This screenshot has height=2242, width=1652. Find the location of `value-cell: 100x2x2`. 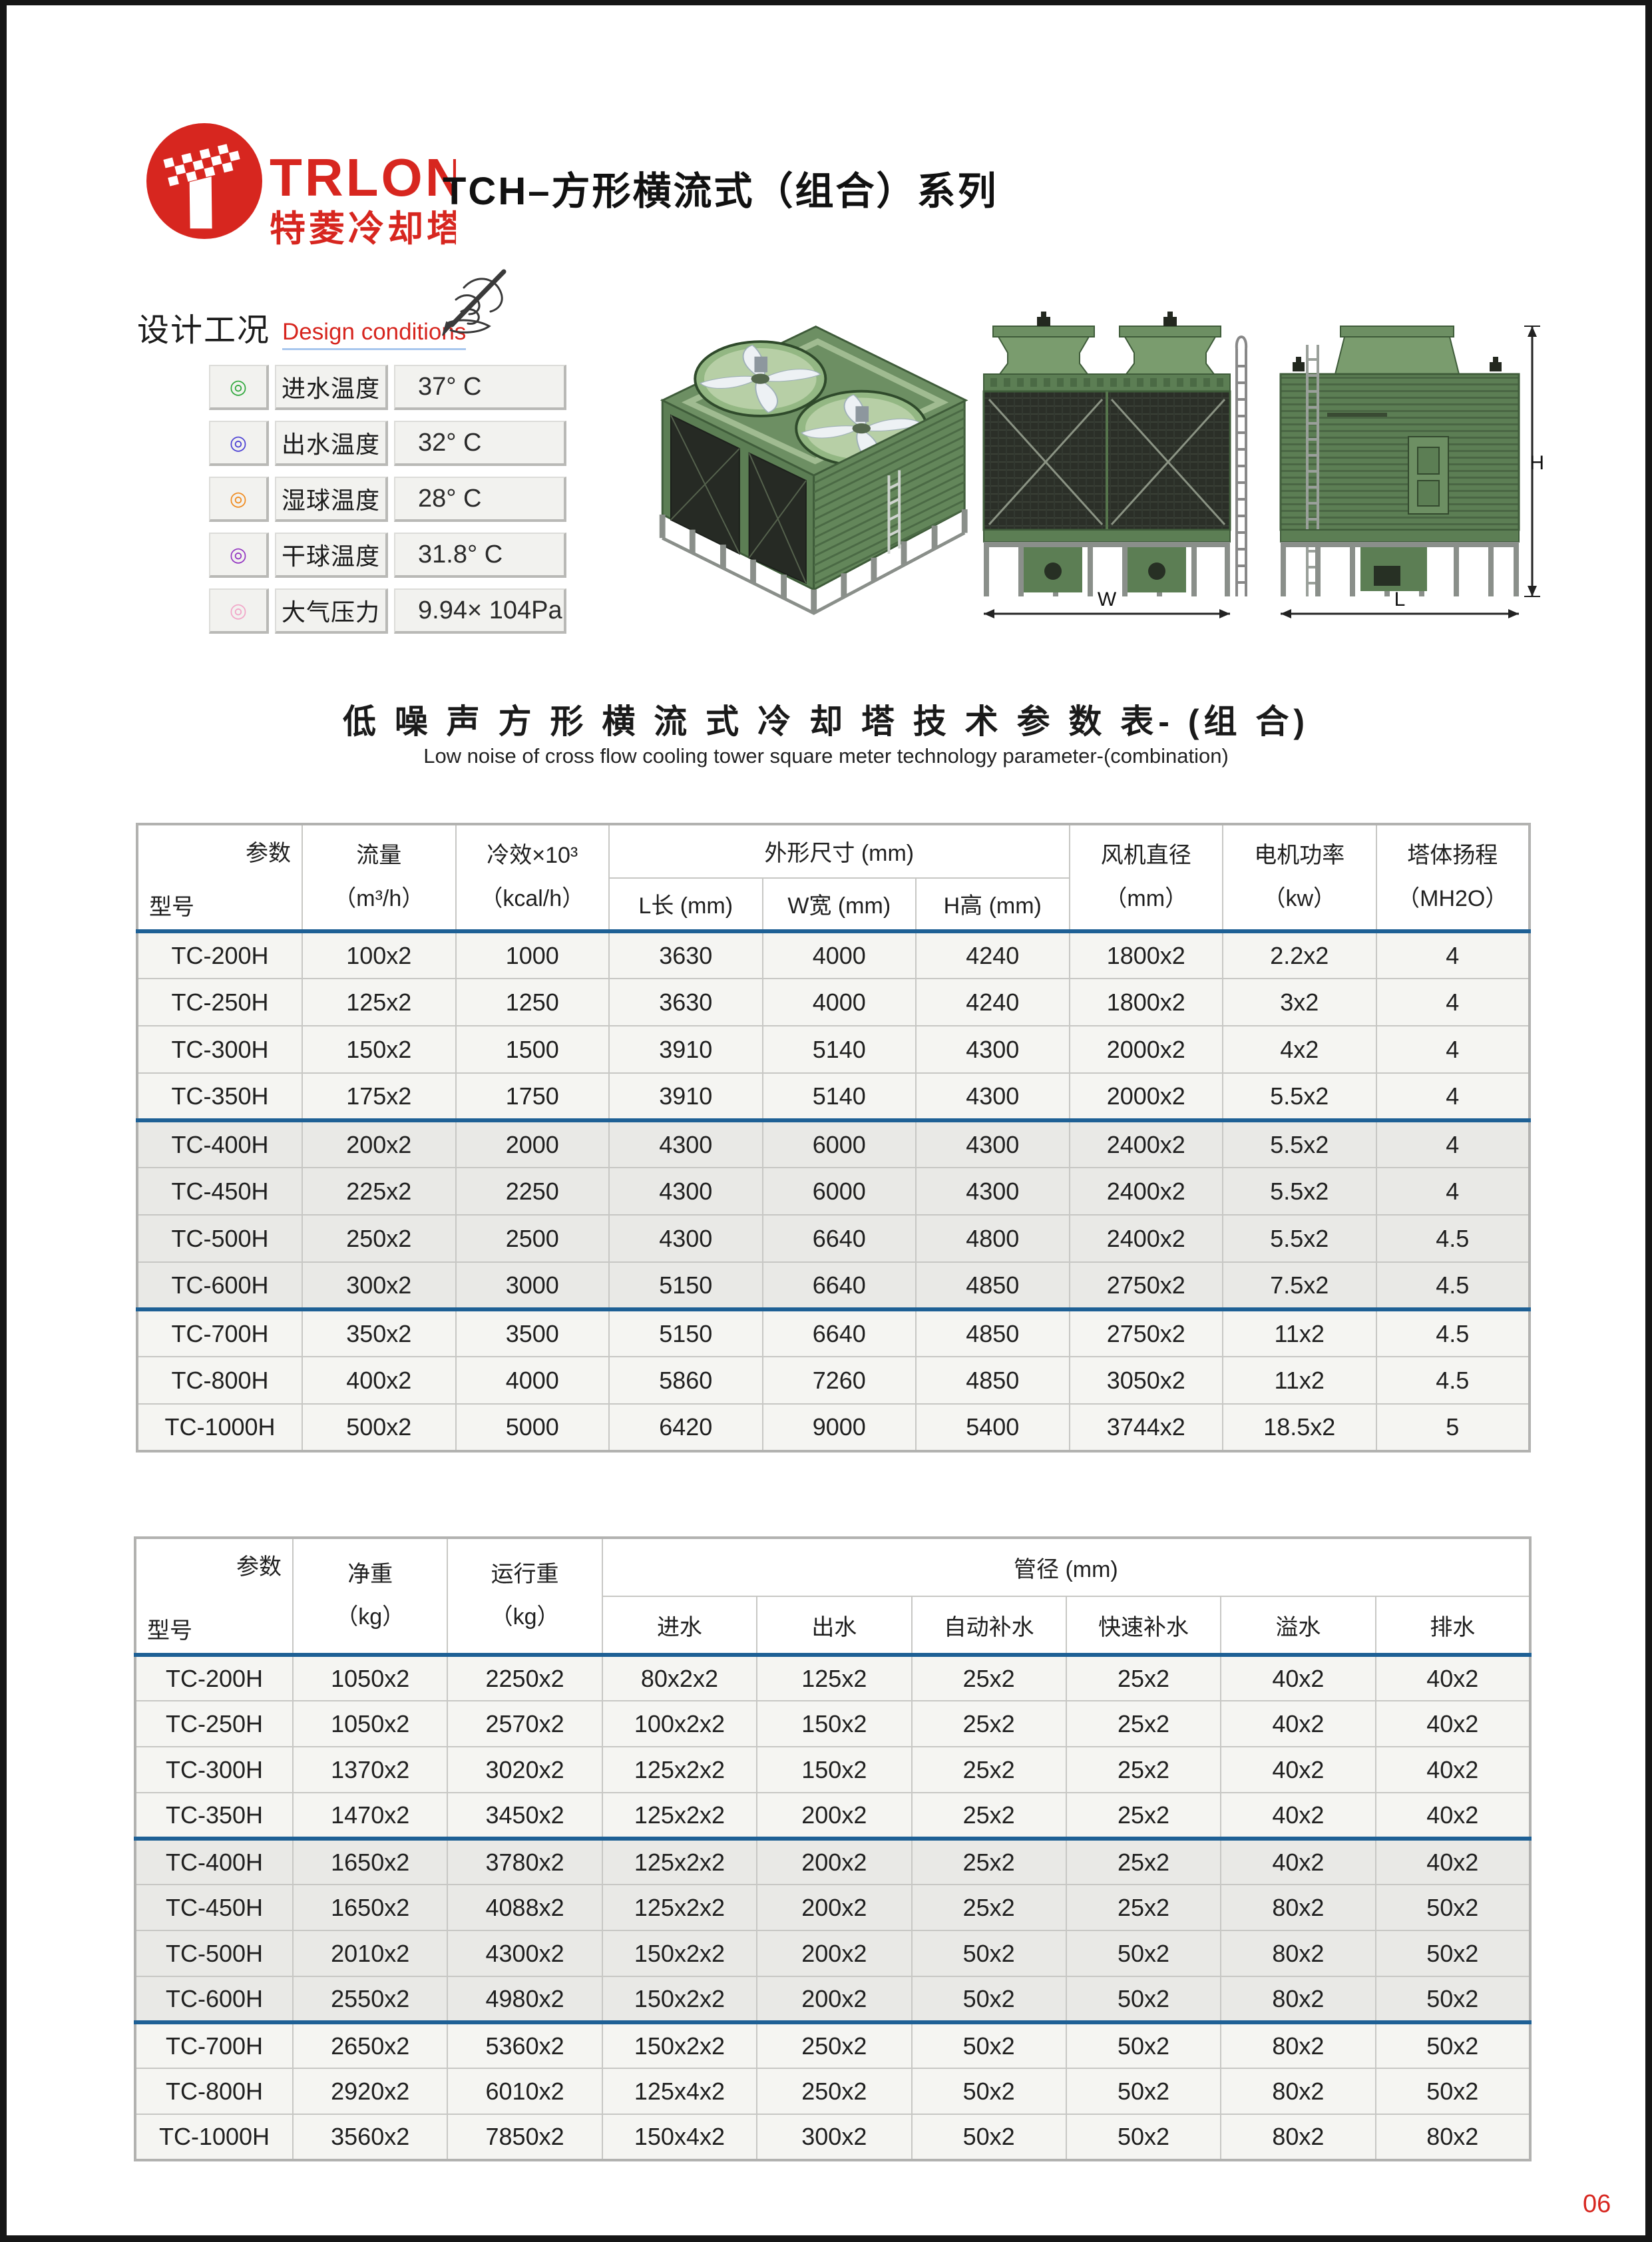

value-cell: 100x2x2 is located at coordinates (679, 1724).